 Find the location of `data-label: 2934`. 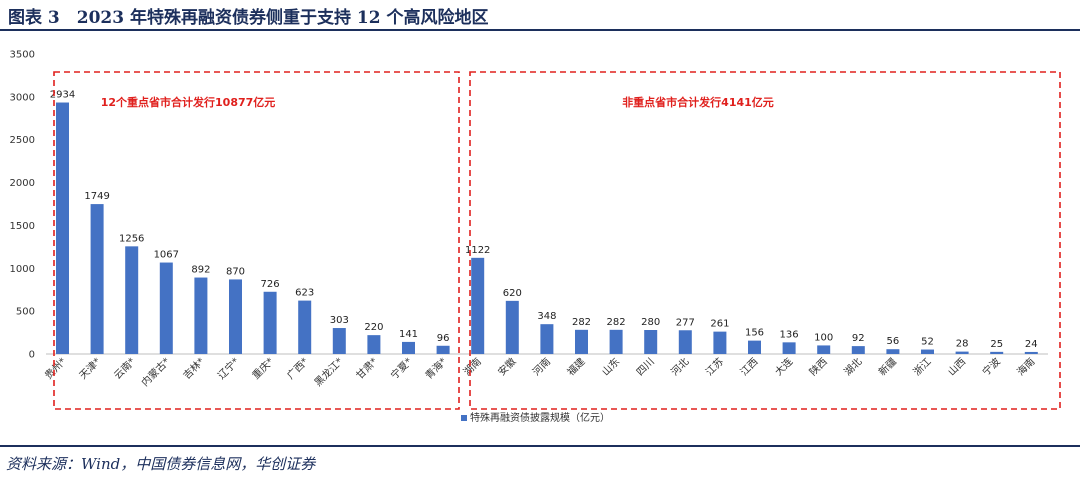

data-label: 2934 is located at coordinates (62, 95).